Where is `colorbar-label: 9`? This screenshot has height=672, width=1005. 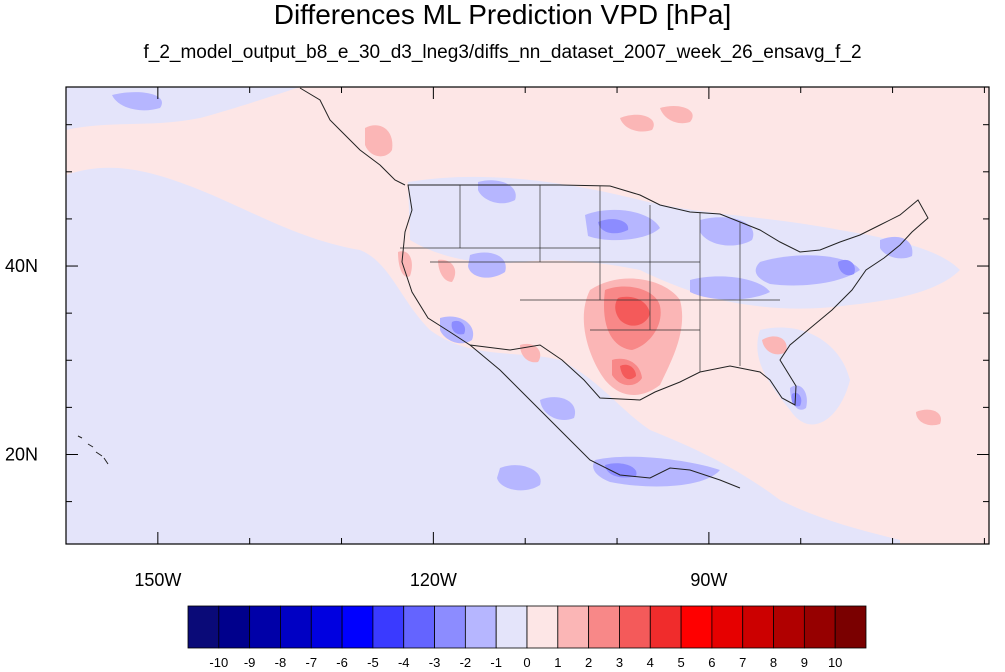
colorbar-label: 9 is located at coordinates (804, 662).